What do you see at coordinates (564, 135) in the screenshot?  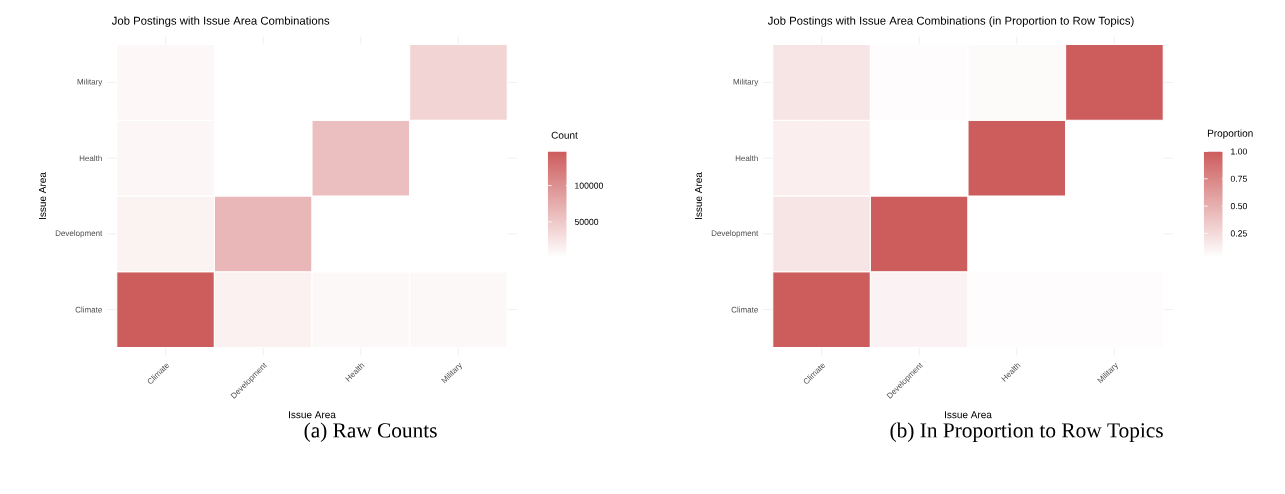 I see `color-bar-title: Count` at bounding box center [564, 135].